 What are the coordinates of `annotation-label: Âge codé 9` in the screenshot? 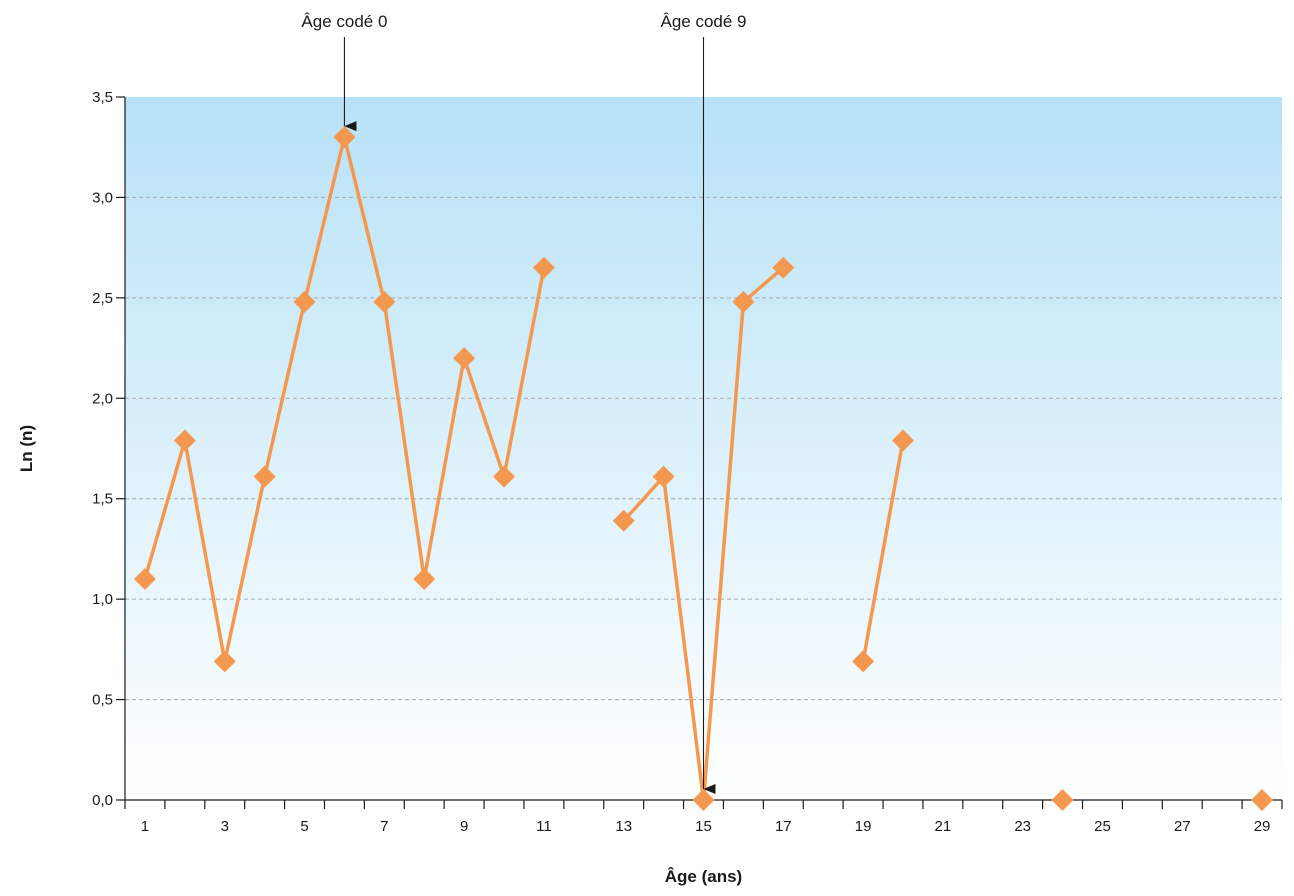 It's located at (703, 21).